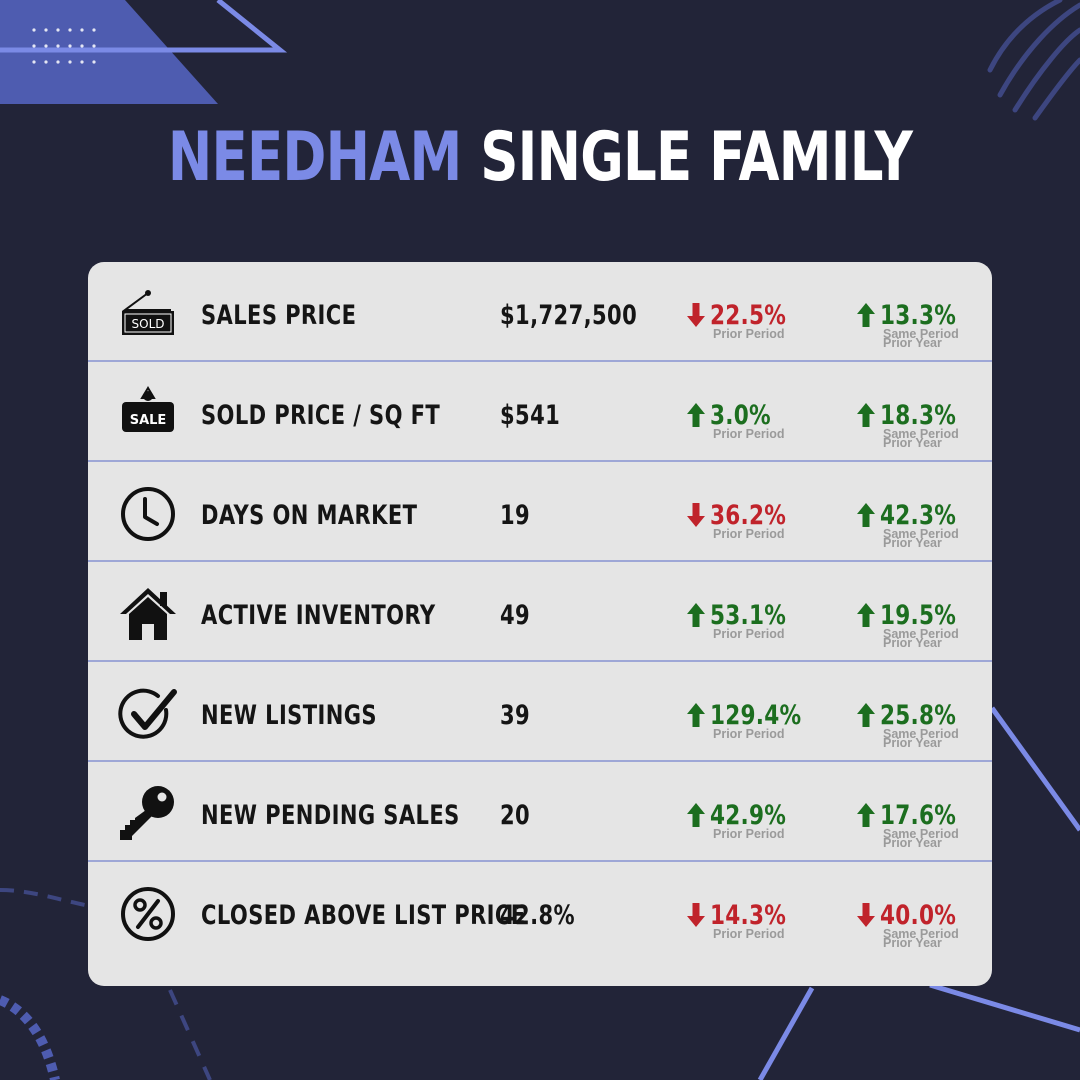 The width and height of the screenshot is (1080, 1080). I want to click on change-same-period-prior-year: 18.3% Same Period Prior Year, so click(915, 426).